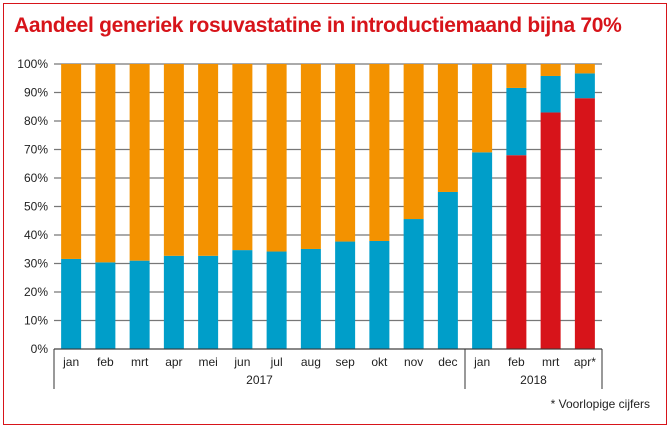  What do you see at coordinates (447, 362) in the screenshot?
I see `x-tick-label: dec` at bounding box center [447, 362].